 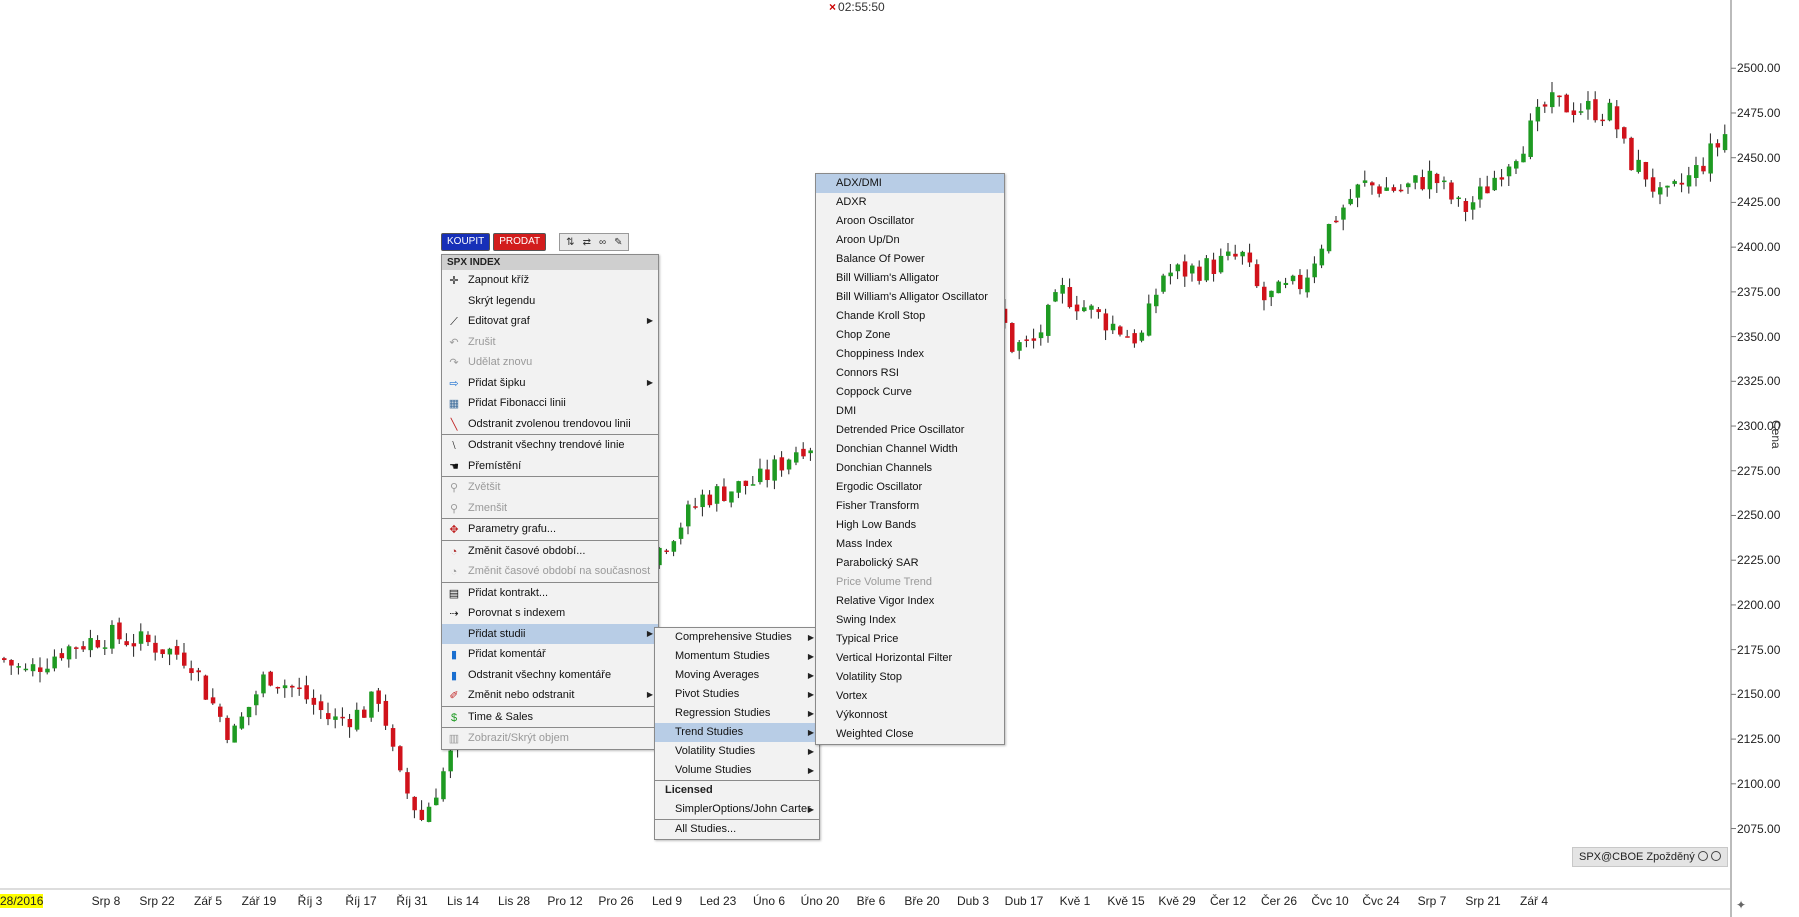 I want to click on trend-item-vykonnost: Výkonnost, so click(x=910, y=715).